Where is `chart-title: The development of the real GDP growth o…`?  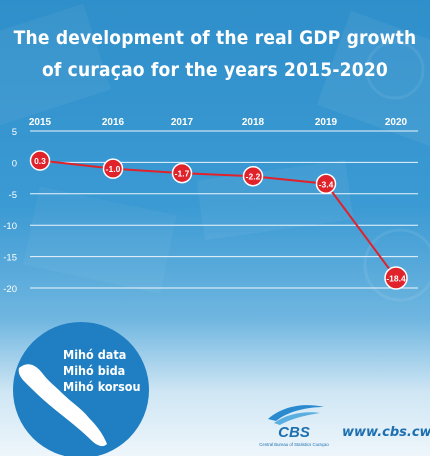 chart-title: The development of the real GDP growth o… is located at coordinates (215, 54).